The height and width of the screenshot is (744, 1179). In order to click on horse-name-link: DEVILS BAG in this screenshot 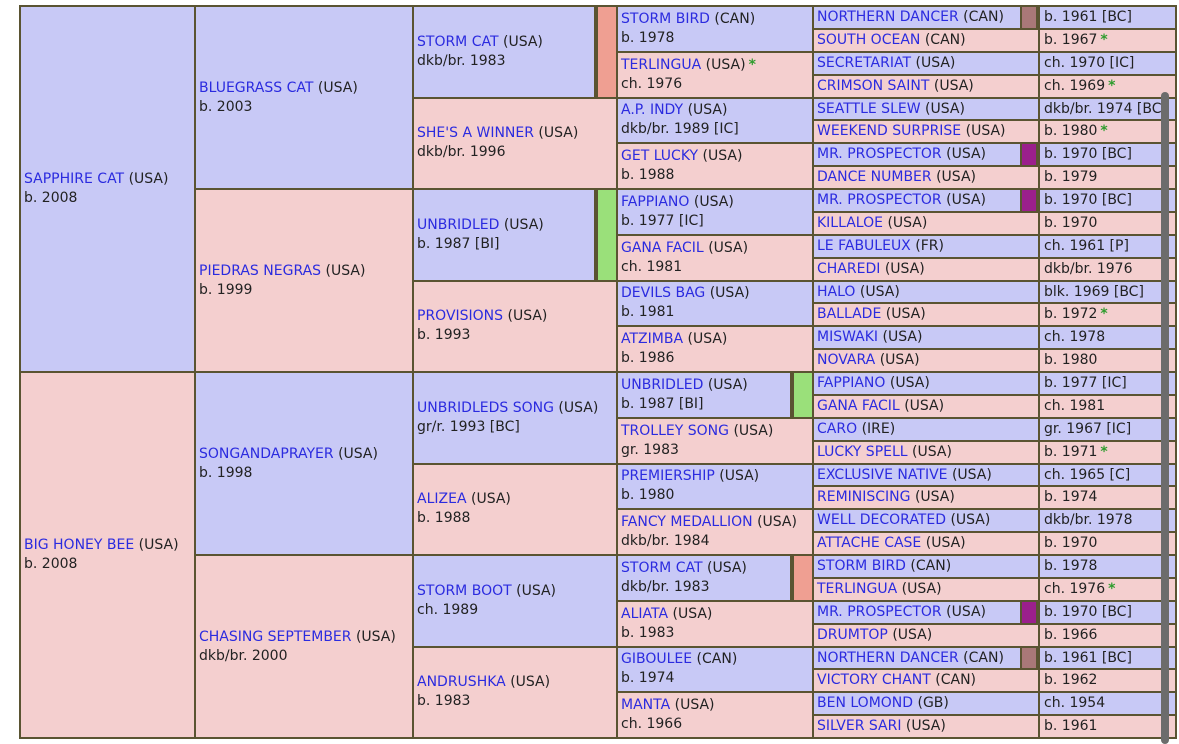, I will do `click(663, 293)`.